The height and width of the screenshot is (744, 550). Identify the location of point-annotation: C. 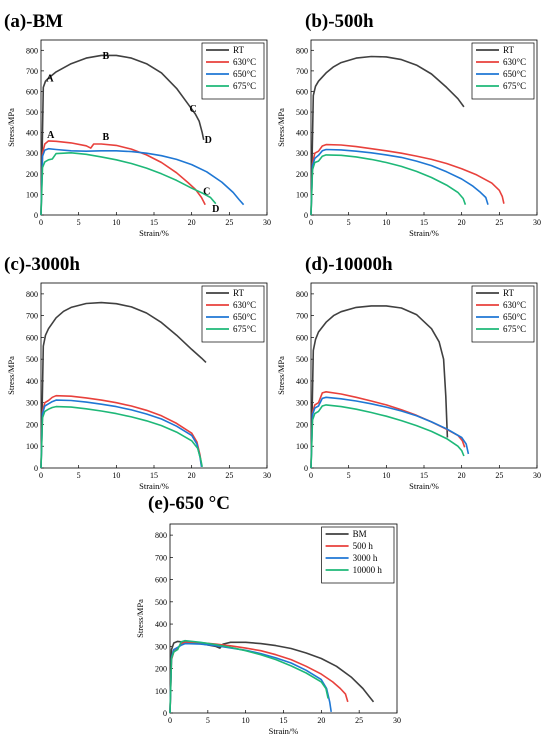
(206, 191).